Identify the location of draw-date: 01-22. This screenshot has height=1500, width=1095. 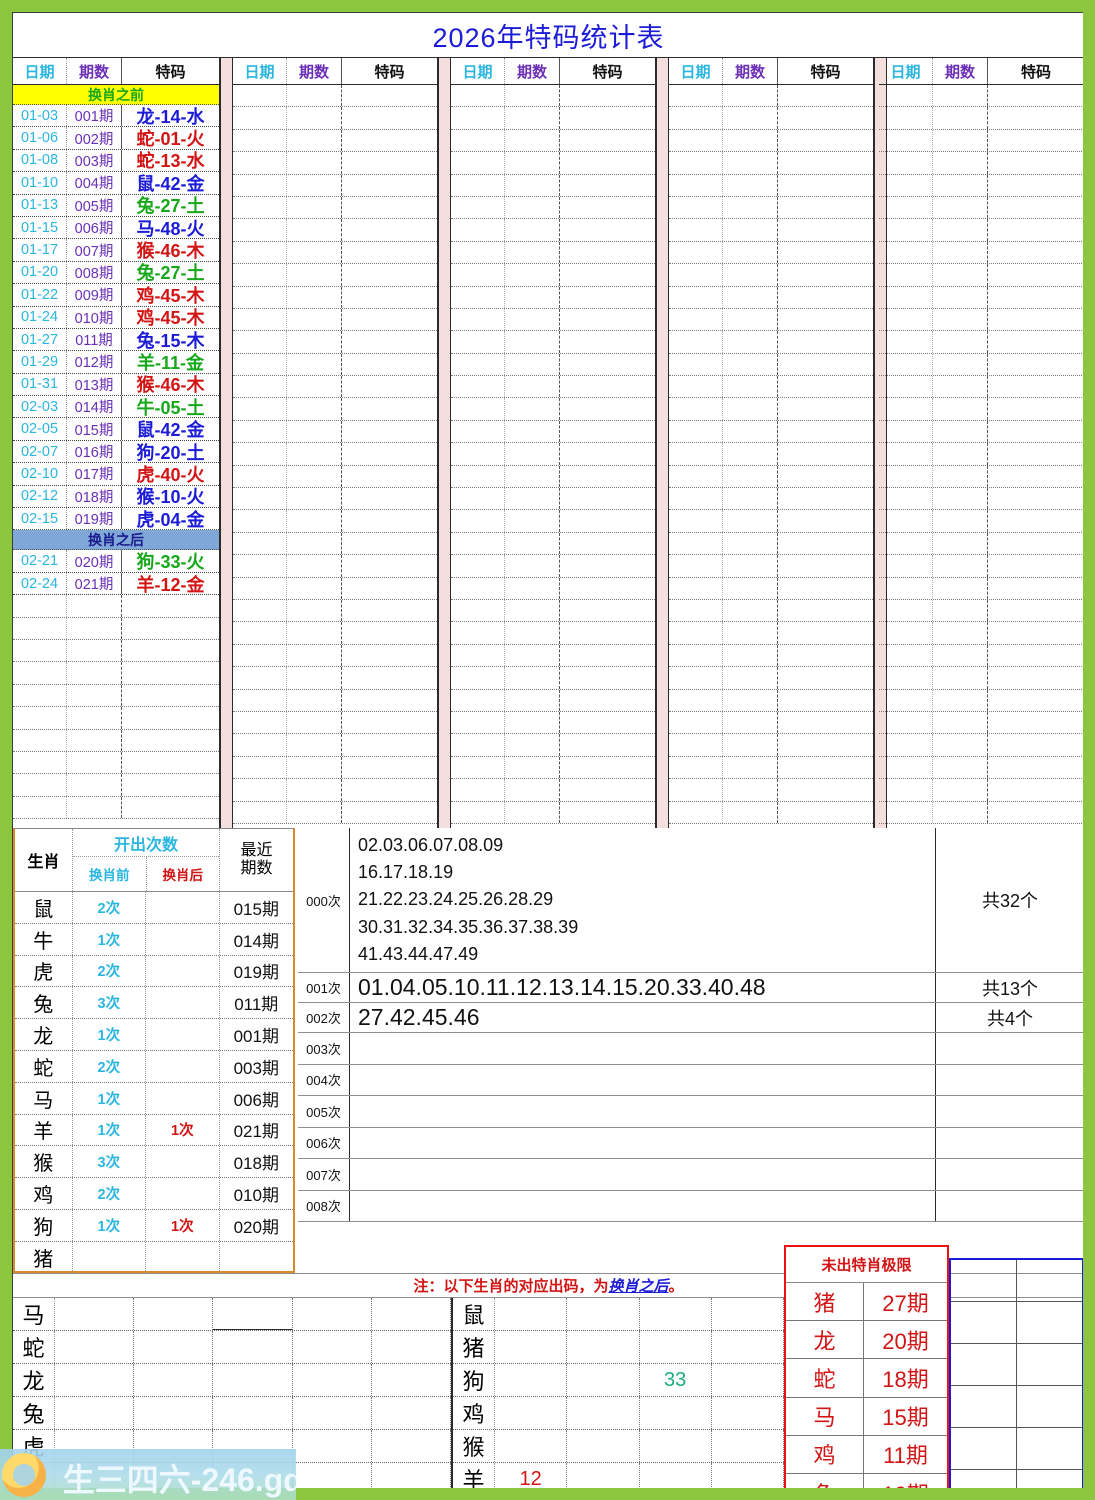
(40, 295).